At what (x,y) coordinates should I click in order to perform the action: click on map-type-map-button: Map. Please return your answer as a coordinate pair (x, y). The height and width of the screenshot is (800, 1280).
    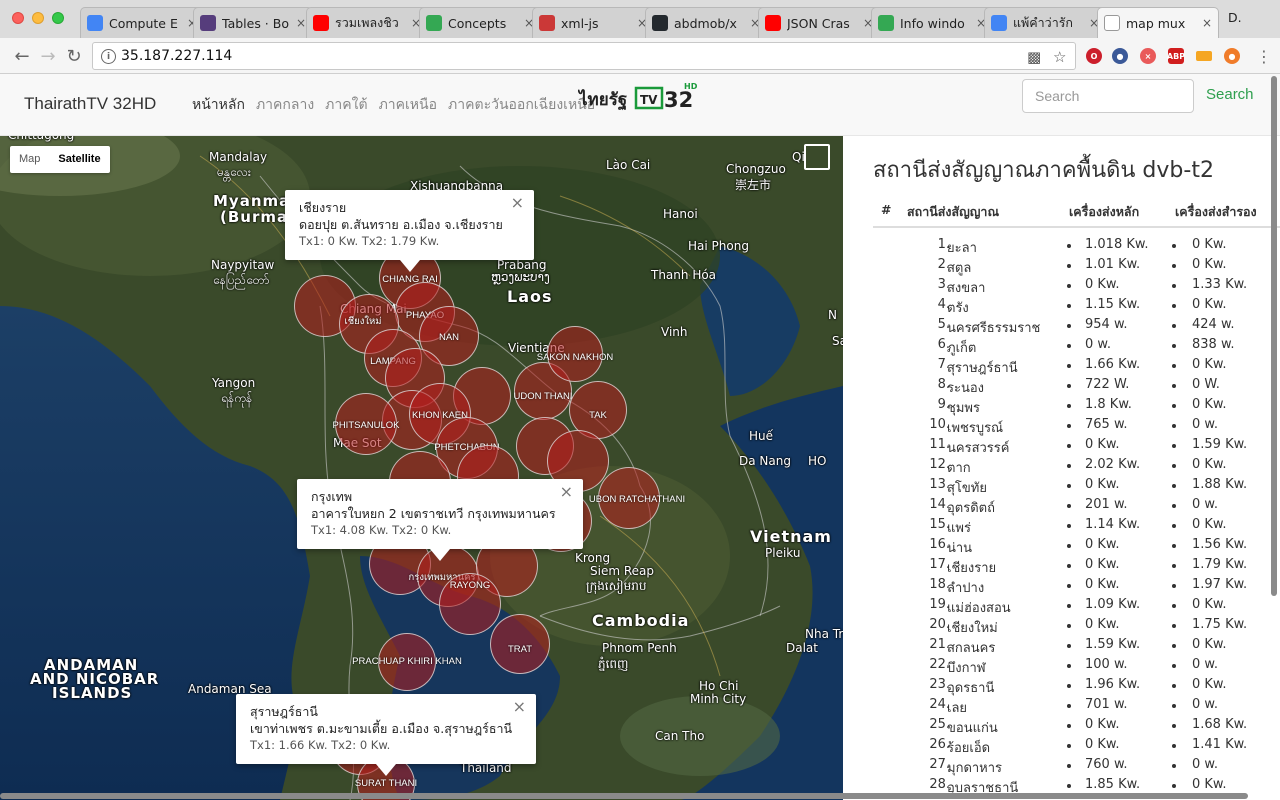
    Looking at the image, I should click on (30, 159).